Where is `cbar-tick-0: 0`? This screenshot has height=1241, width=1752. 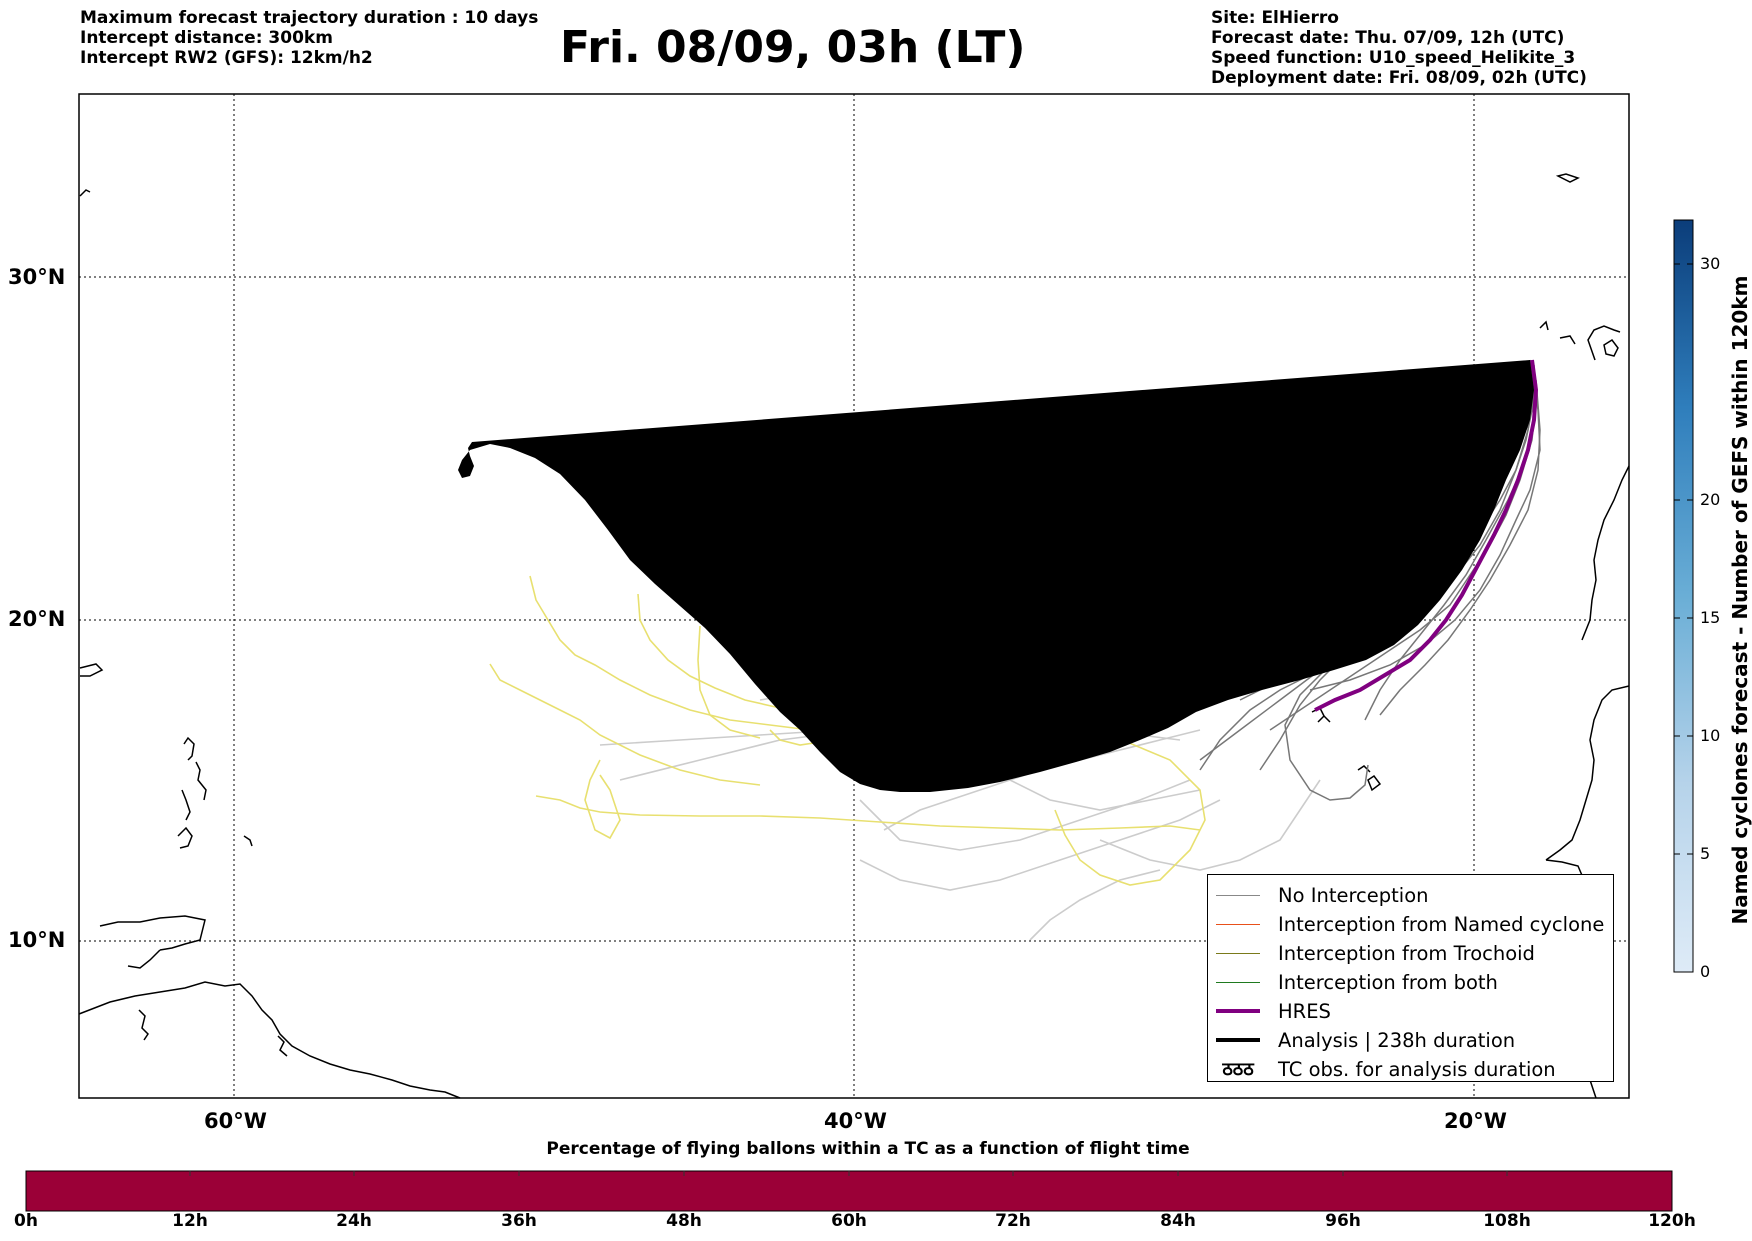
cbar-tick-0: 0 is located at coordinates (1705, 971).